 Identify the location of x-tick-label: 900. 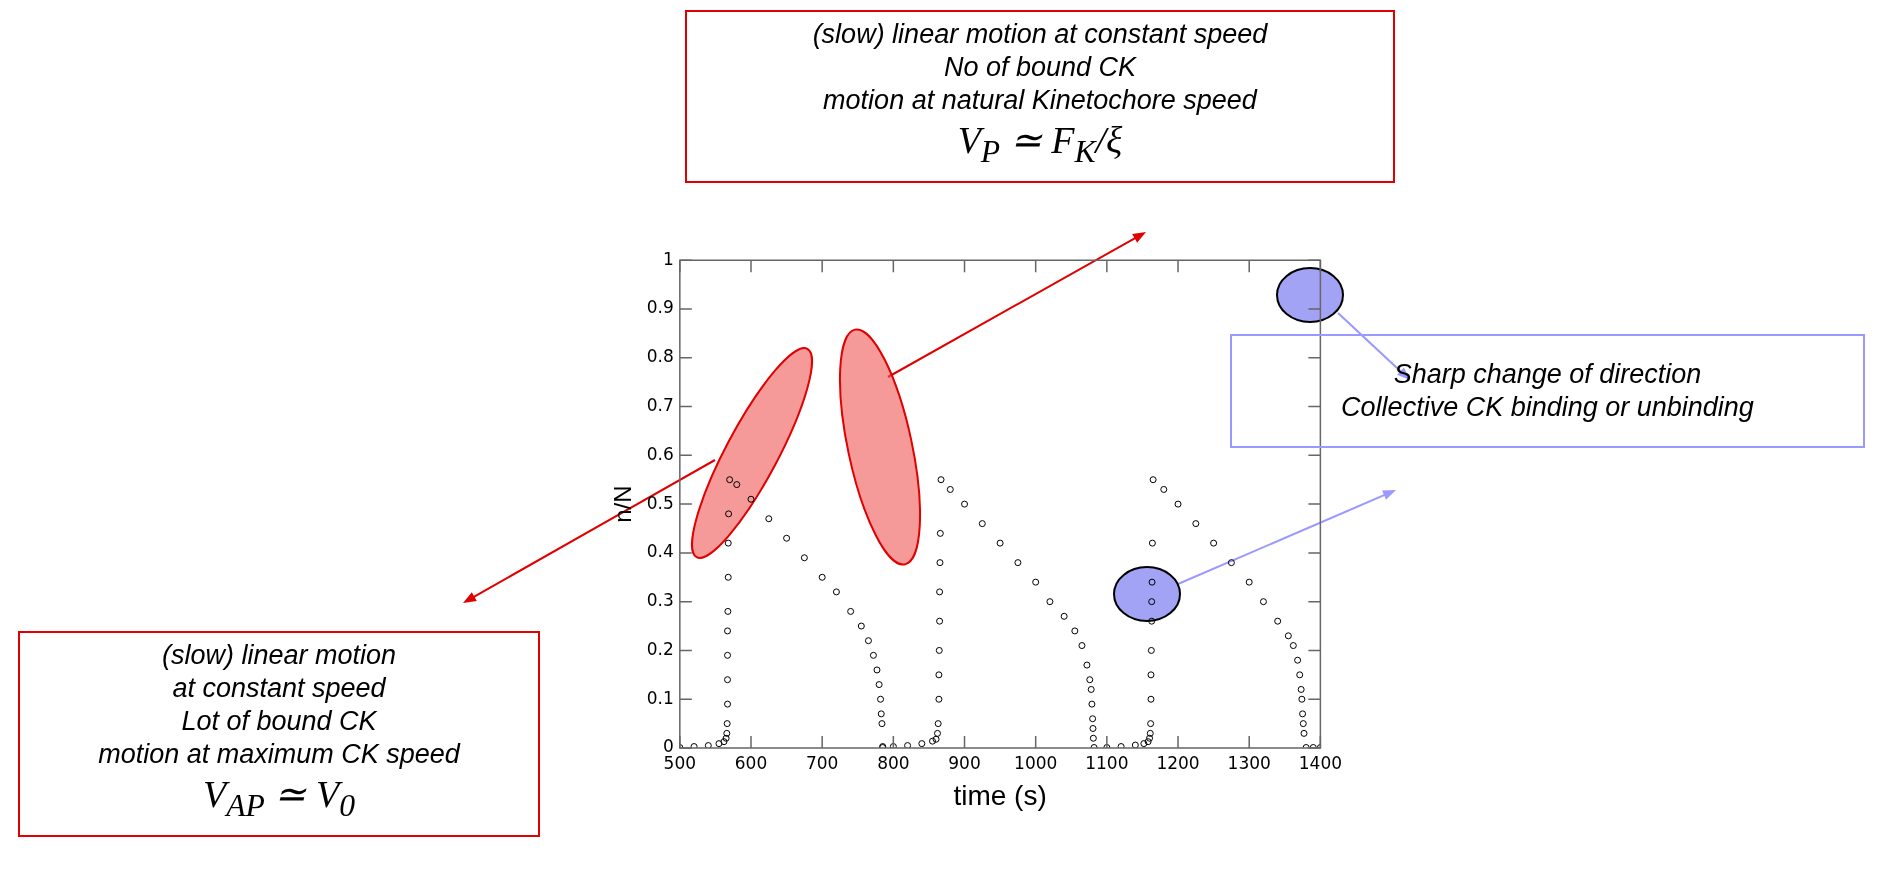
(964, 762).